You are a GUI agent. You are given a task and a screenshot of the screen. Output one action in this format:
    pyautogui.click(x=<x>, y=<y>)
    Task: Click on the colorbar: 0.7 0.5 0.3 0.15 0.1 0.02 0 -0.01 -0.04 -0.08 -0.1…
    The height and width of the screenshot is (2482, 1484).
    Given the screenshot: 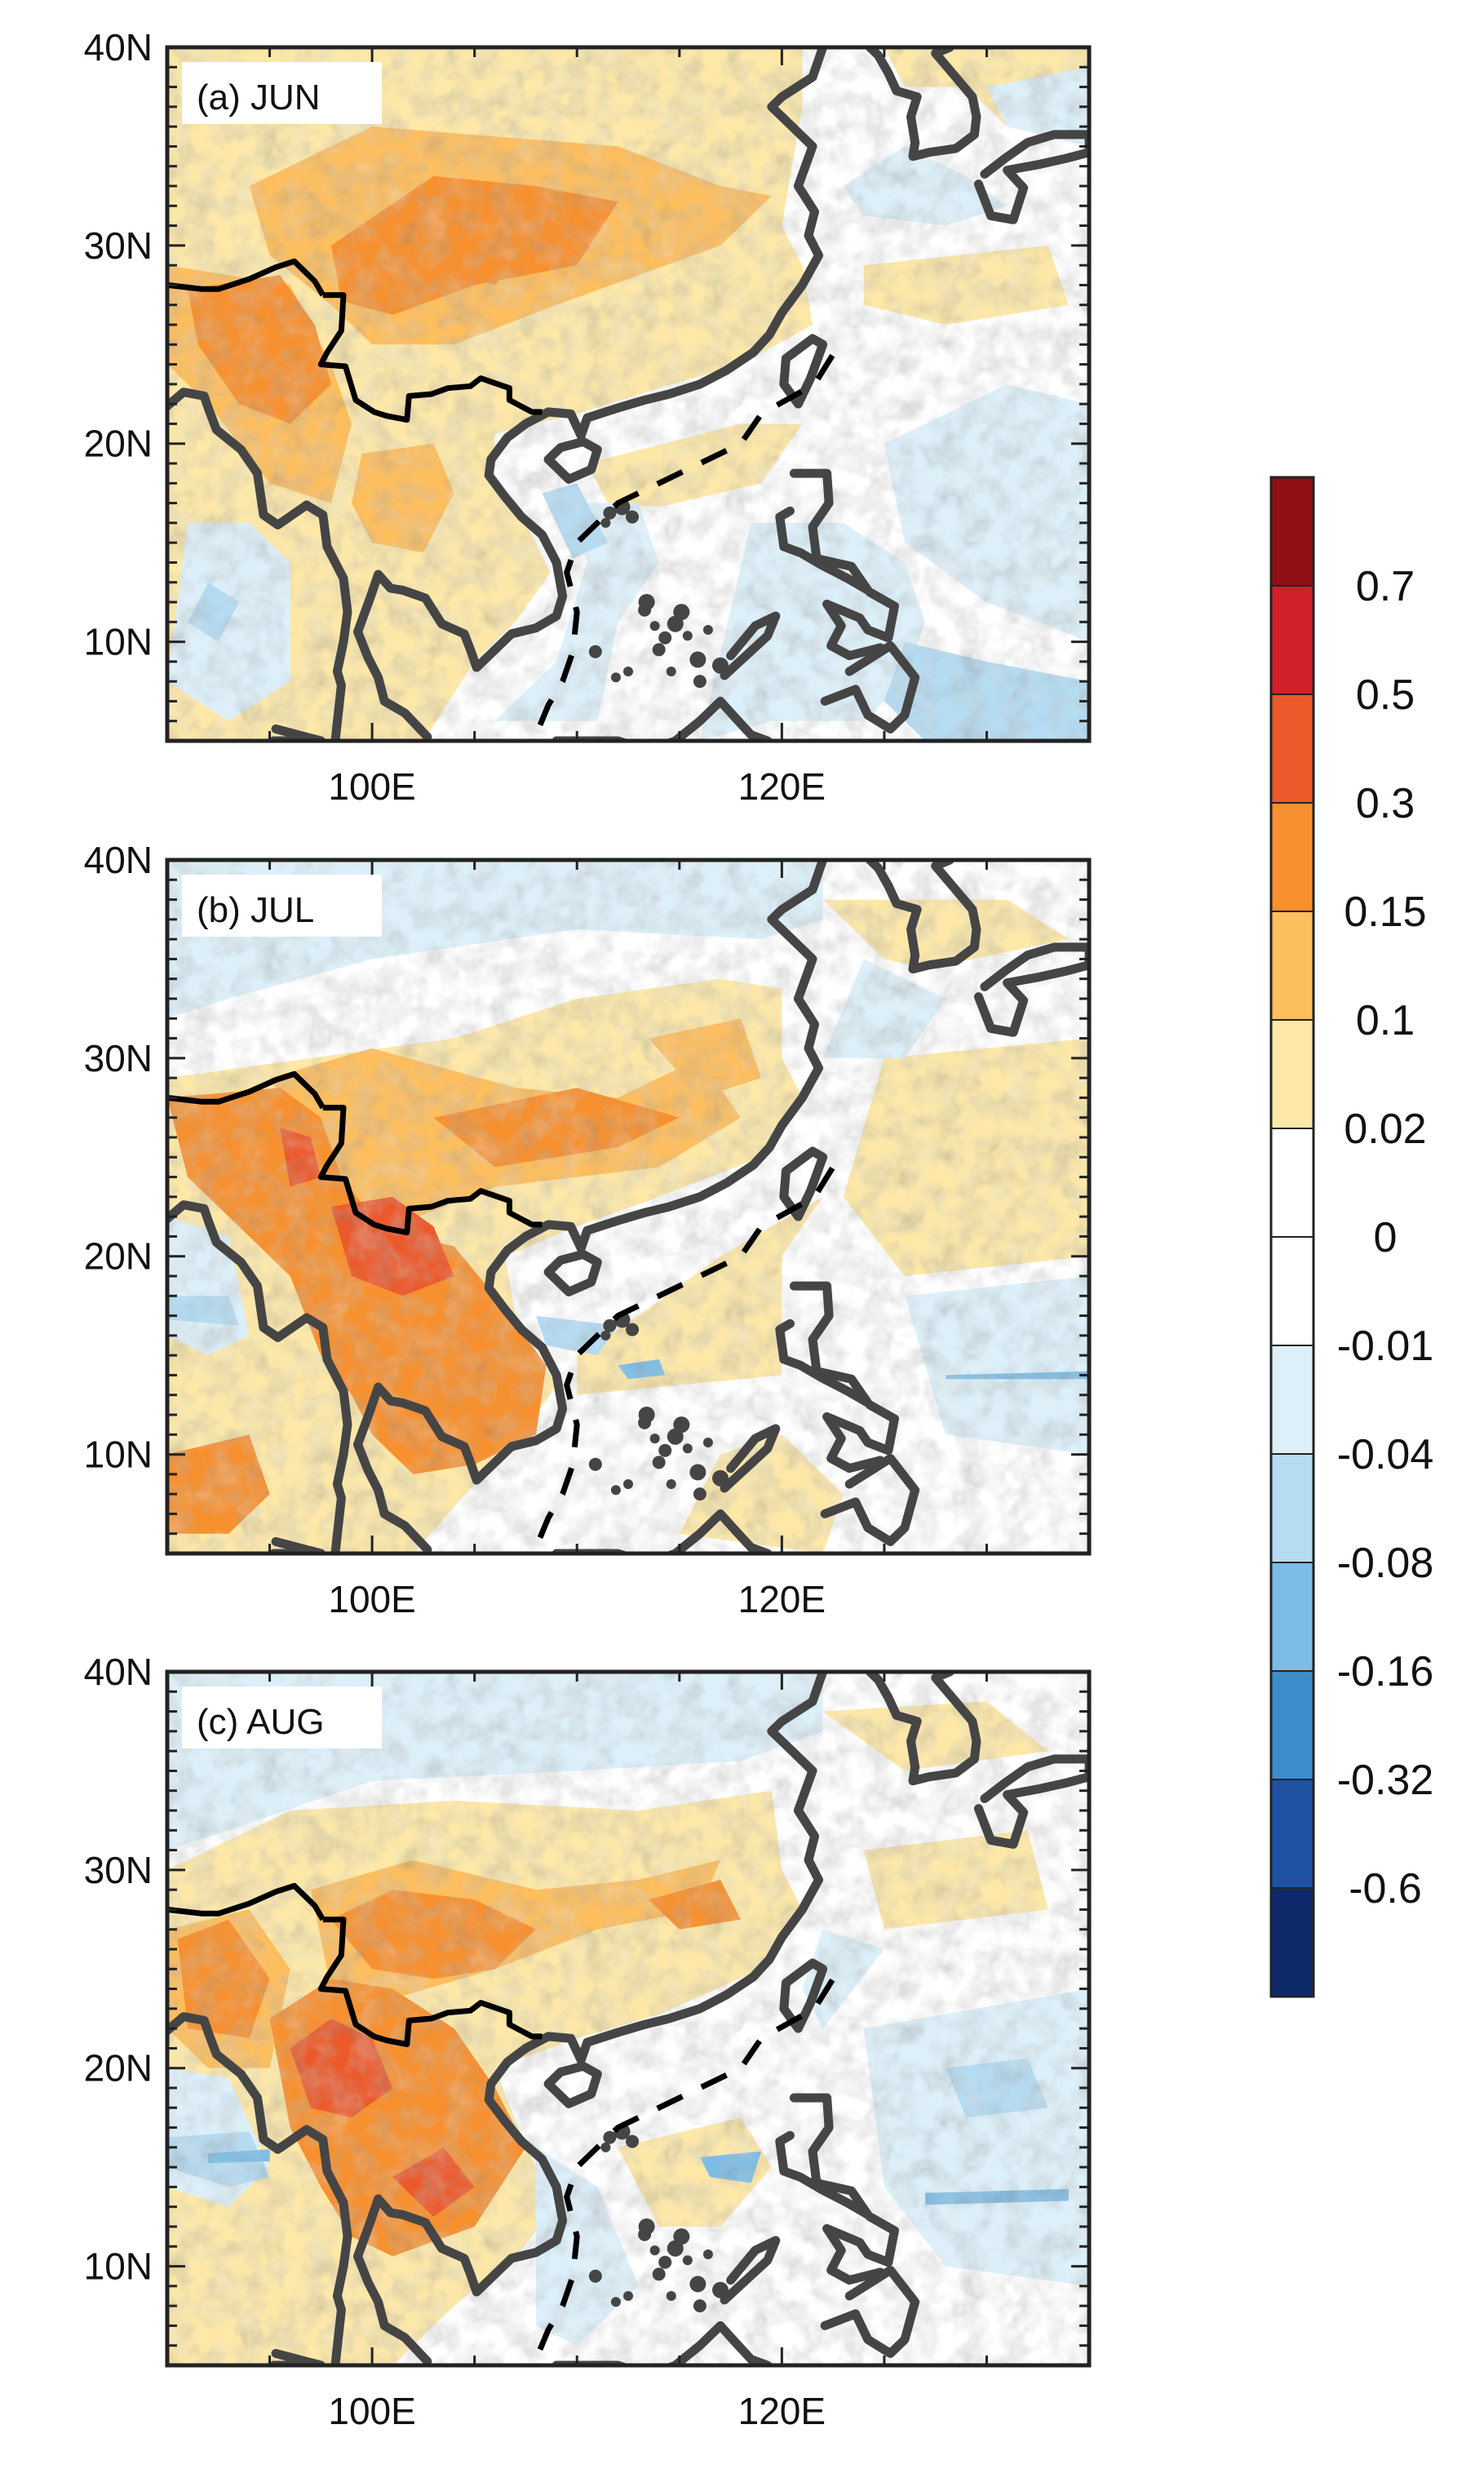 What is the action you would take?
    pyautogui.click(x=1351, y=1237)
    